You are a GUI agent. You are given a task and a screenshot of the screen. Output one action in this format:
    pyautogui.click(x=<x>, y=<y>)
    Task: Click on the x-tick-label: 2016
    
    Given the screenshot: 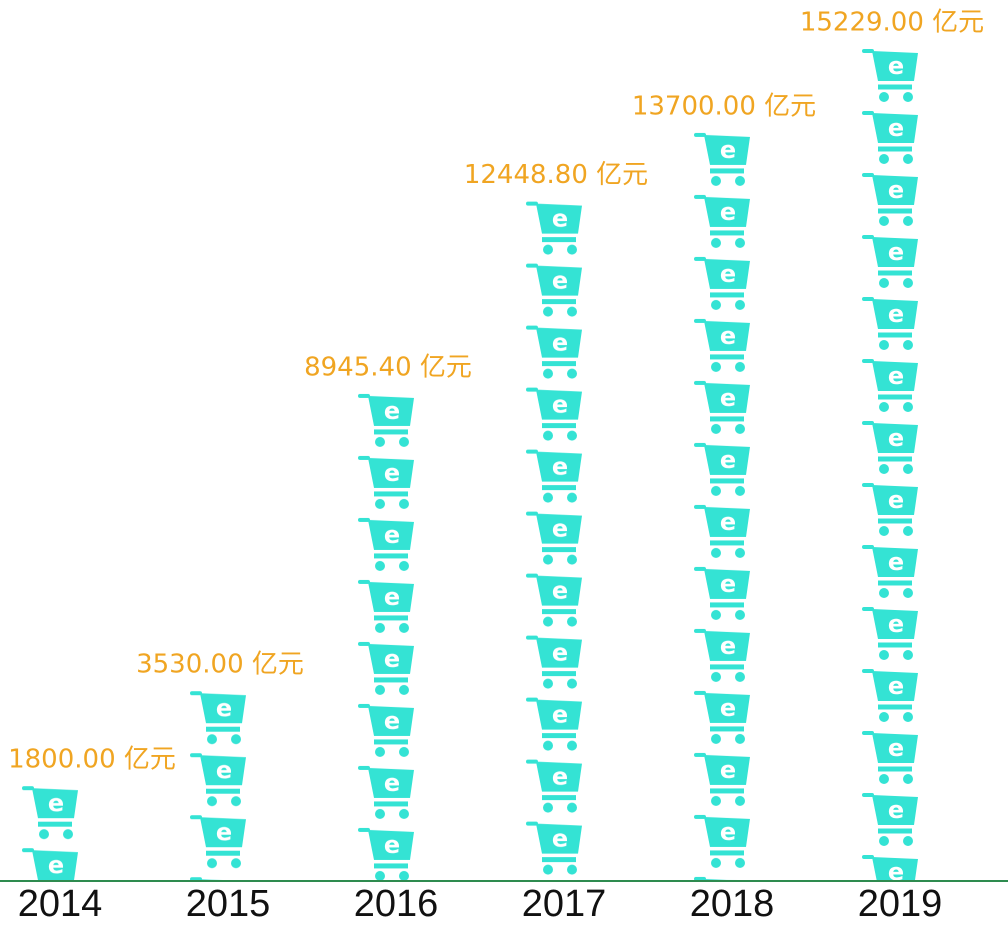 What is the action you would take?
    pyautogui.click(x=396, y=904)
    